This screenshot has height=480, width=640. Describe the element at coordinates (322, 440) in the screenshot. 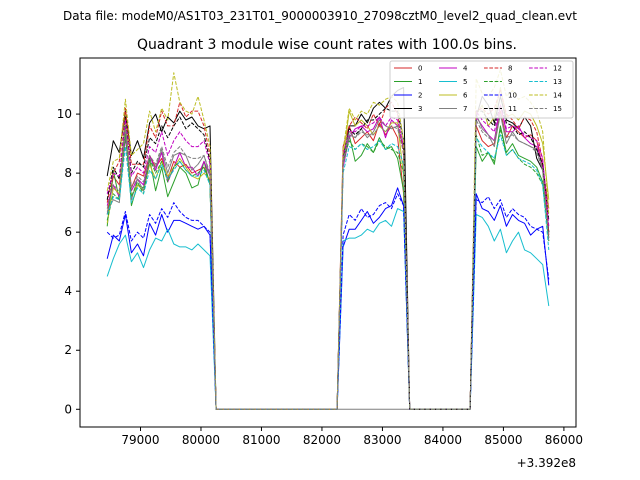

I see `x-tick-label: 82000` at that location.